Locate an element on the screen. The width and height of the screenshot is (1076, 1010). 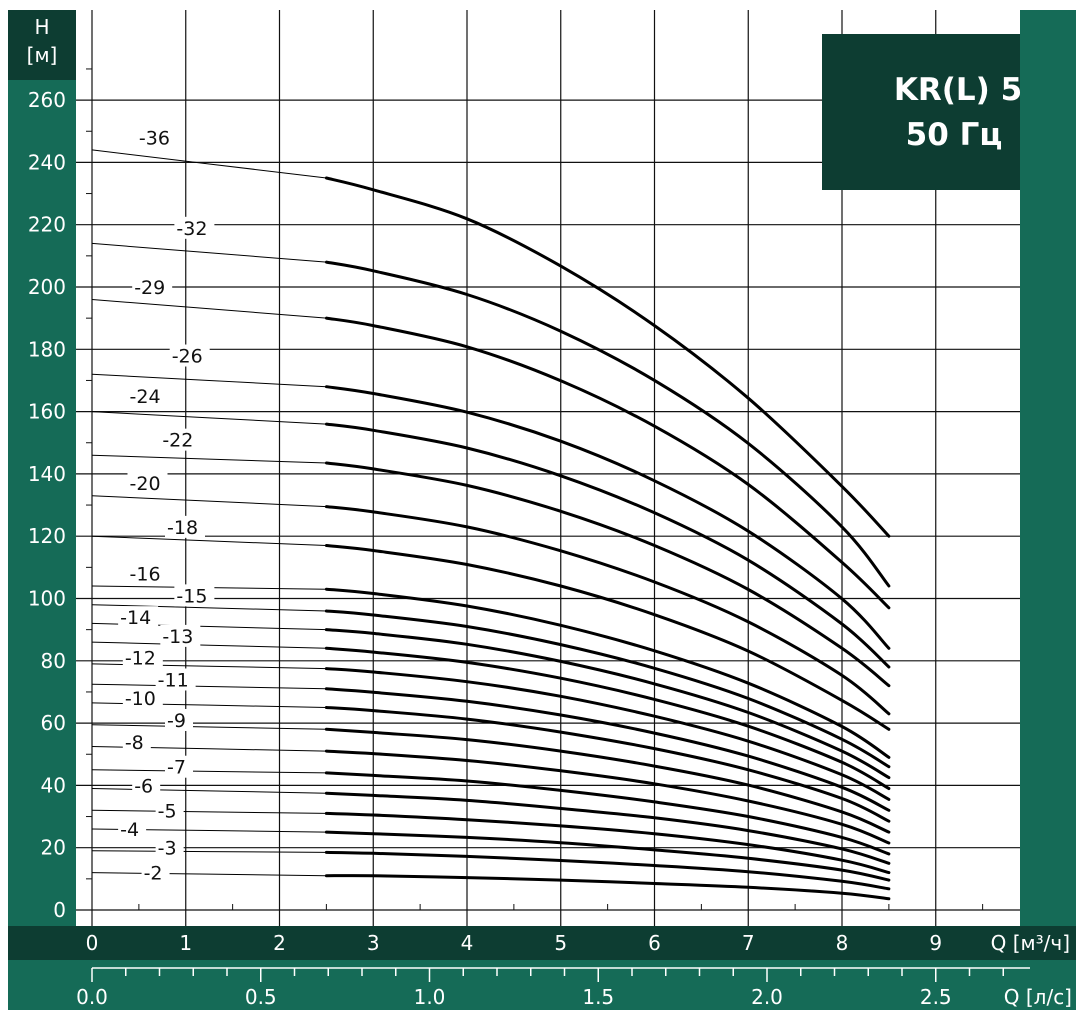
curve-label: -2 is located at coordinates (153, 874).